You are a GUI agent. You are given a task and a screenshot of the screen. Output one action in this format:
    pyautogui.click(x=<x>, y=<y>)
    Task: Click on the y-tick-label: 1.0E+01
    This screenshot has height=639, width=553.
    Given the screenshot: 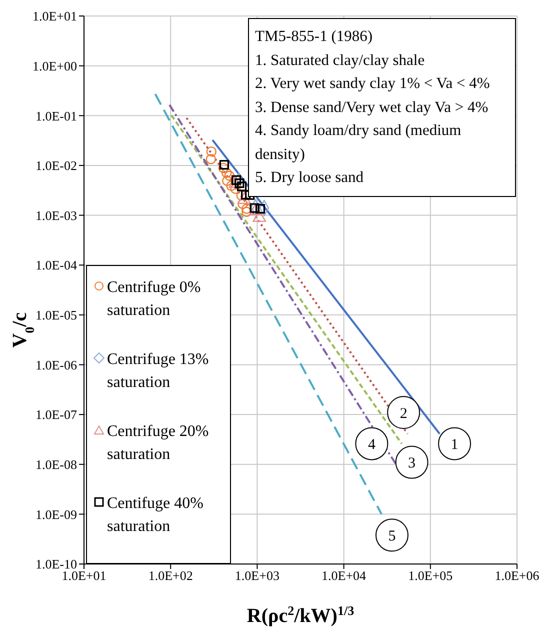 What is the action you would take?
    pyautogui.click(x=54, y=16)
    